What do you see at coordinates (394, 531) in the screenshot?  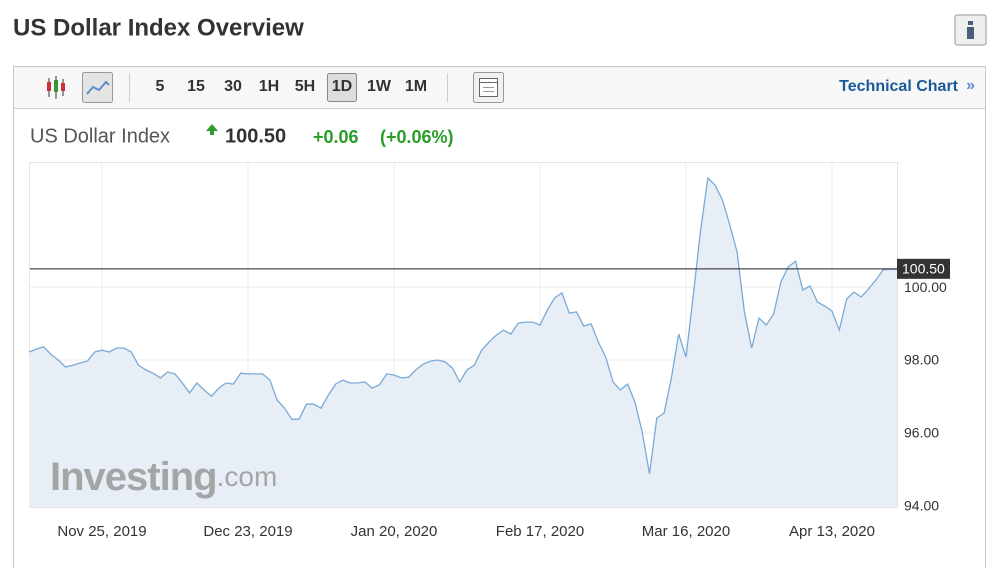 I see `x-tick-label: Jan 20, 2020` at bounding box center [394, 531].